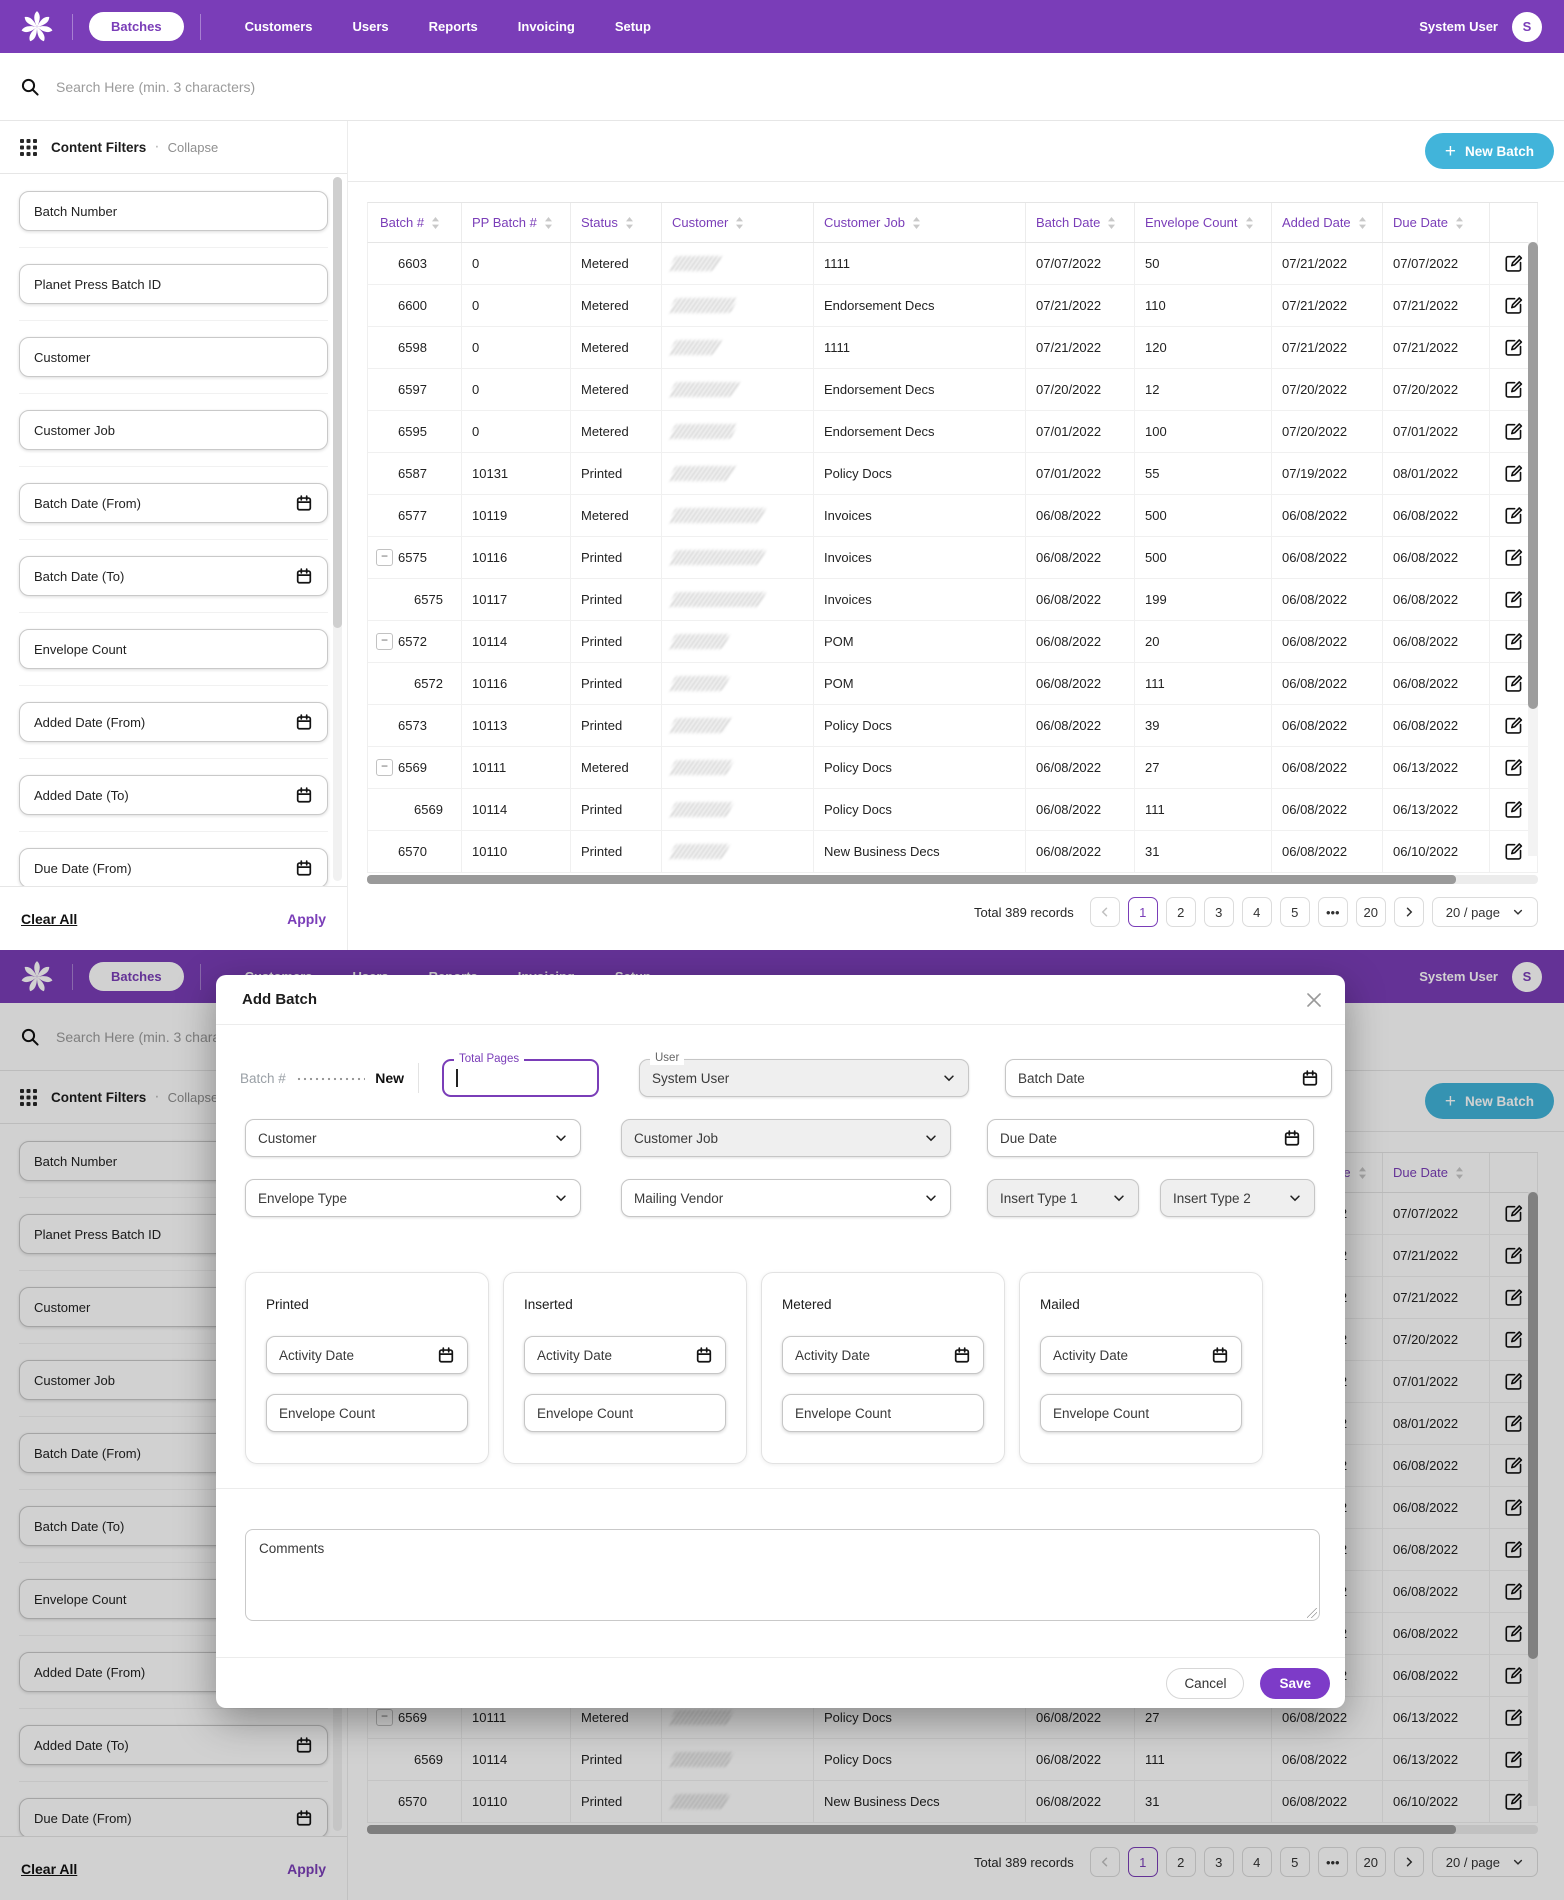  I want to click on customer-select: Customer, so click(413, 1138).